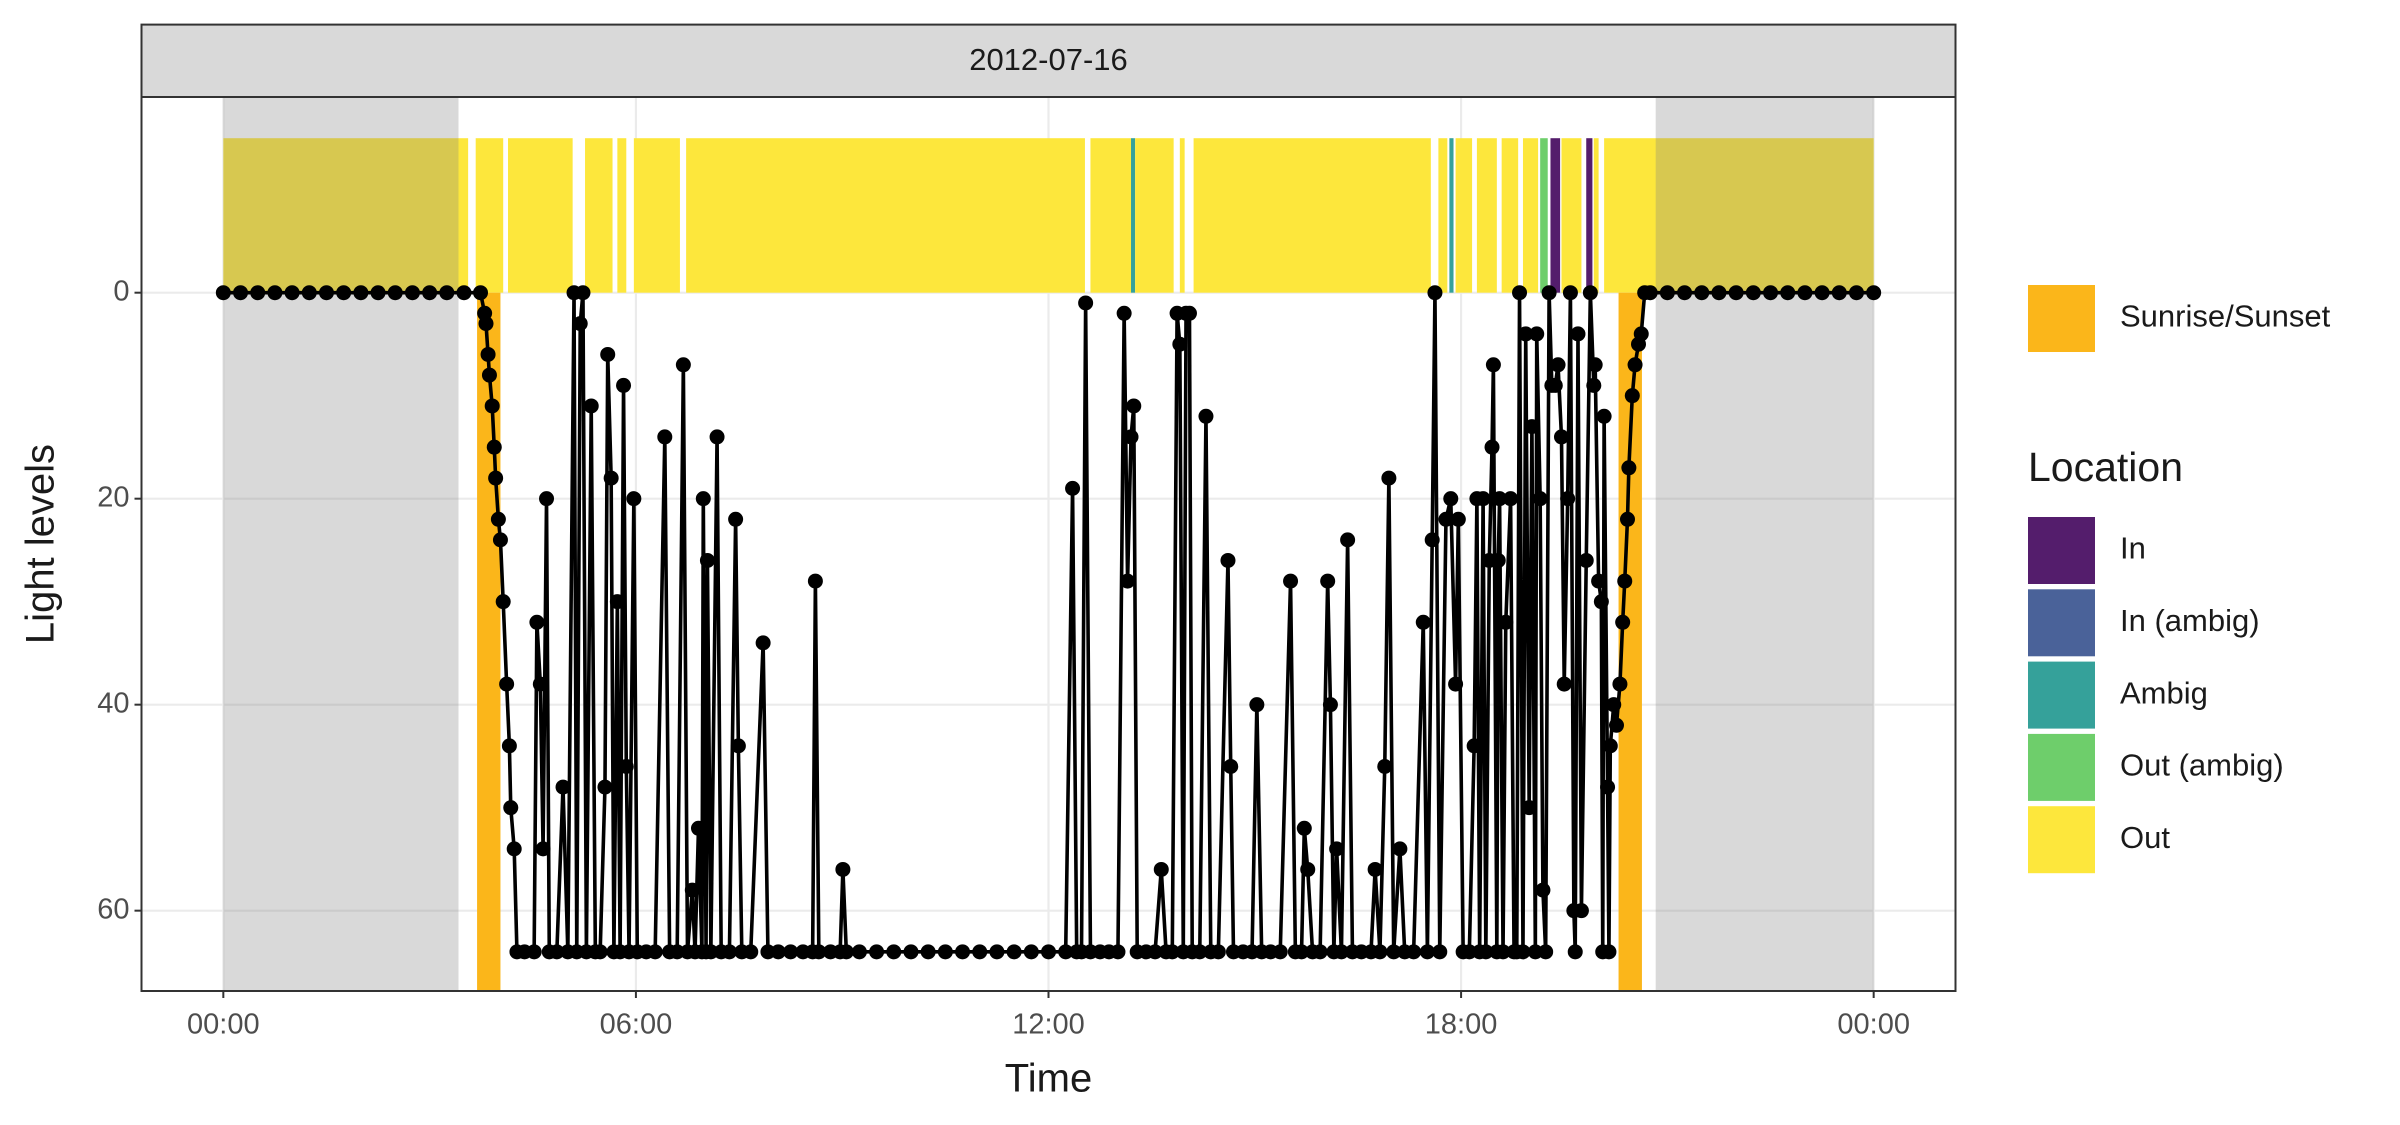 Image resolution: width=2400 pixels, height=1125 pixels. Describe the element at coordinates (2202, 765) in the screenshot. I see `legend-label: Out (ambig)` at that location.